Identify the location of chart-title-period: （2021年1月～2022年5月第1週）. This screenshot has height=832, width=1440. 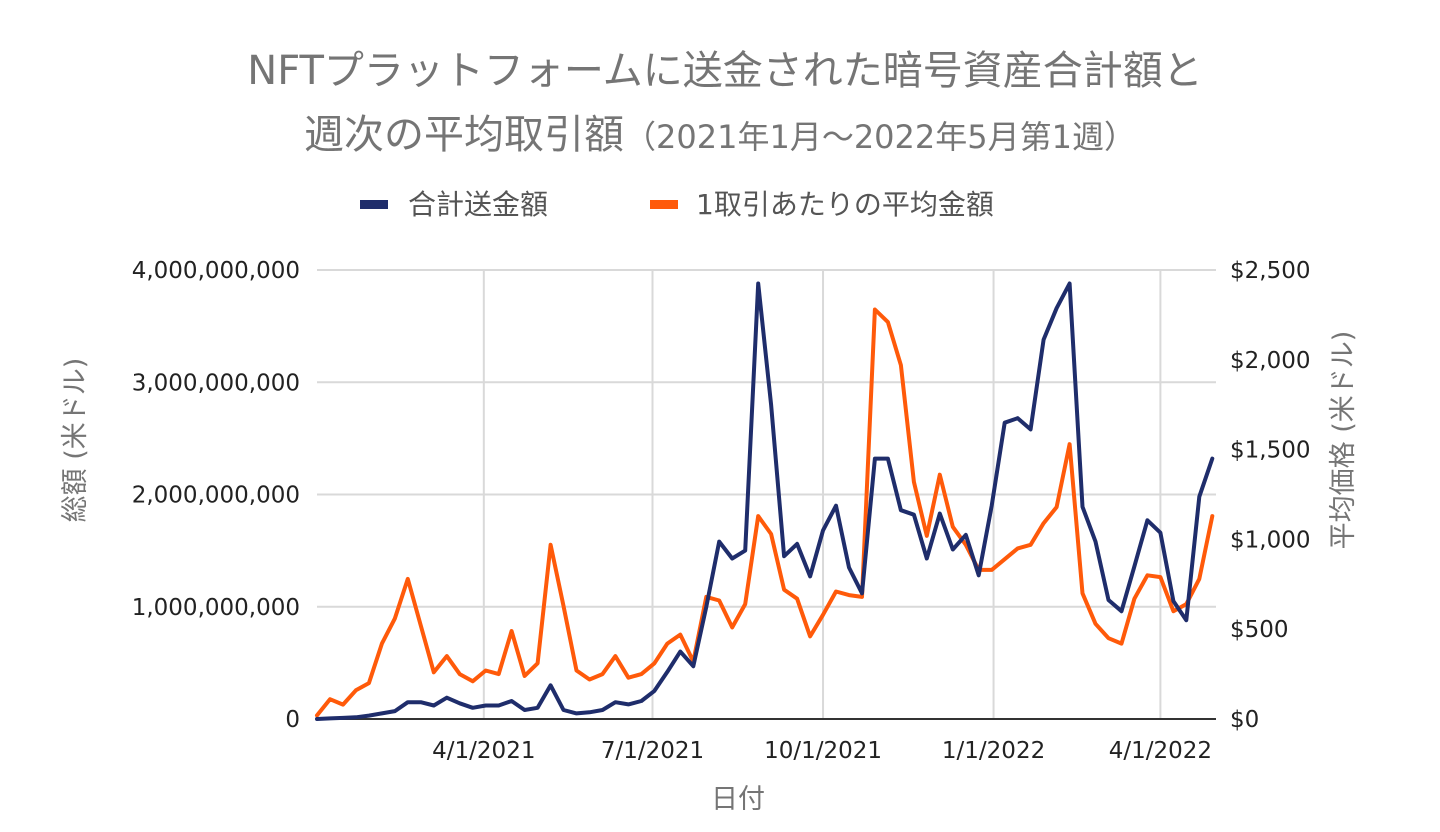
(880, 137).